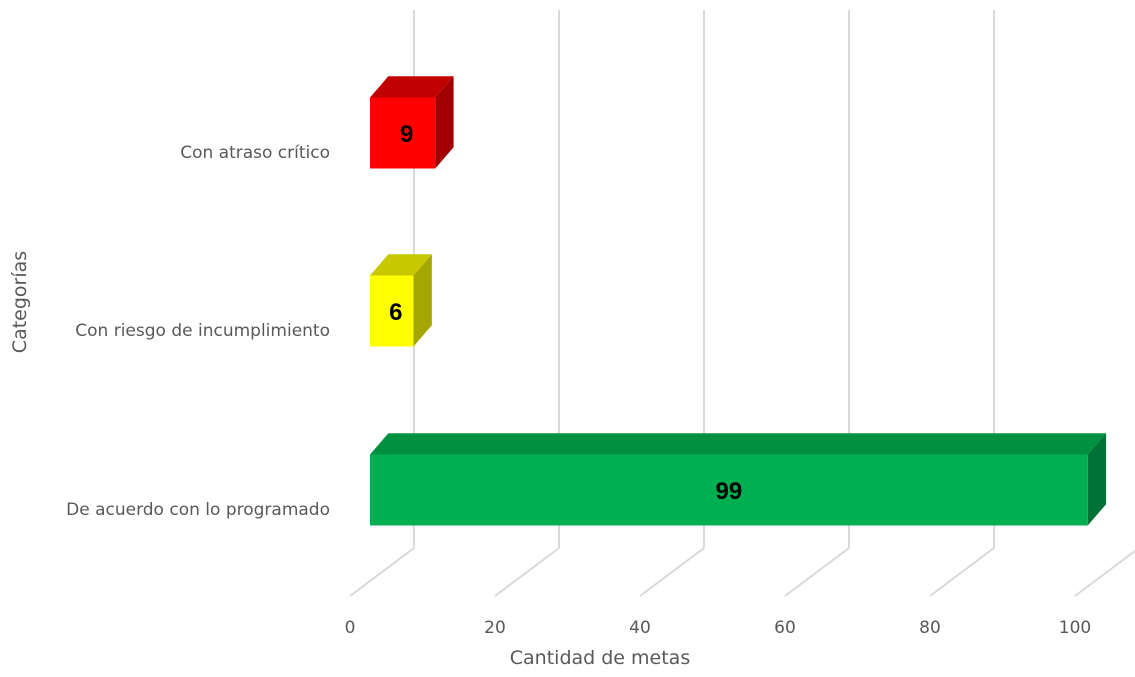 The height and width of the screenshot is (677, 1135). I want to click on x-tick-label-40: 40, so click(640, 628).